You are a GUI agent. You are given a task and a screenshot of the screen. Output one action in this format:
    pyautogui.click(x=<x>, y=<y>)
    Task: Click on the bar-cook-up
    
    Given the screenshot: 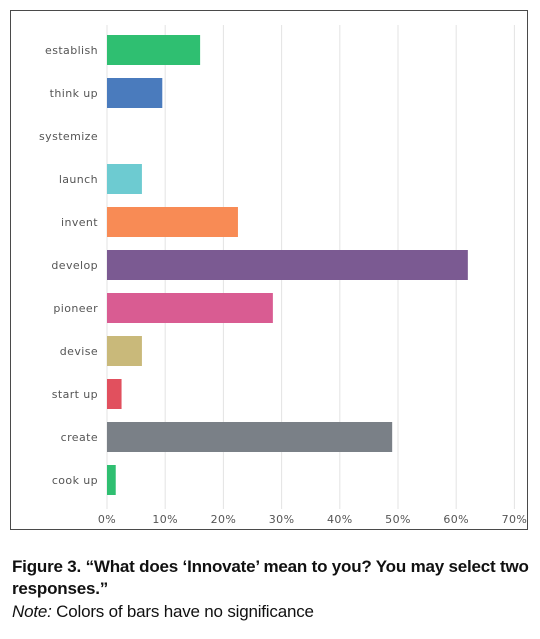 What is the action you would take?
    pyautogui.click(x=111, y=480)
    